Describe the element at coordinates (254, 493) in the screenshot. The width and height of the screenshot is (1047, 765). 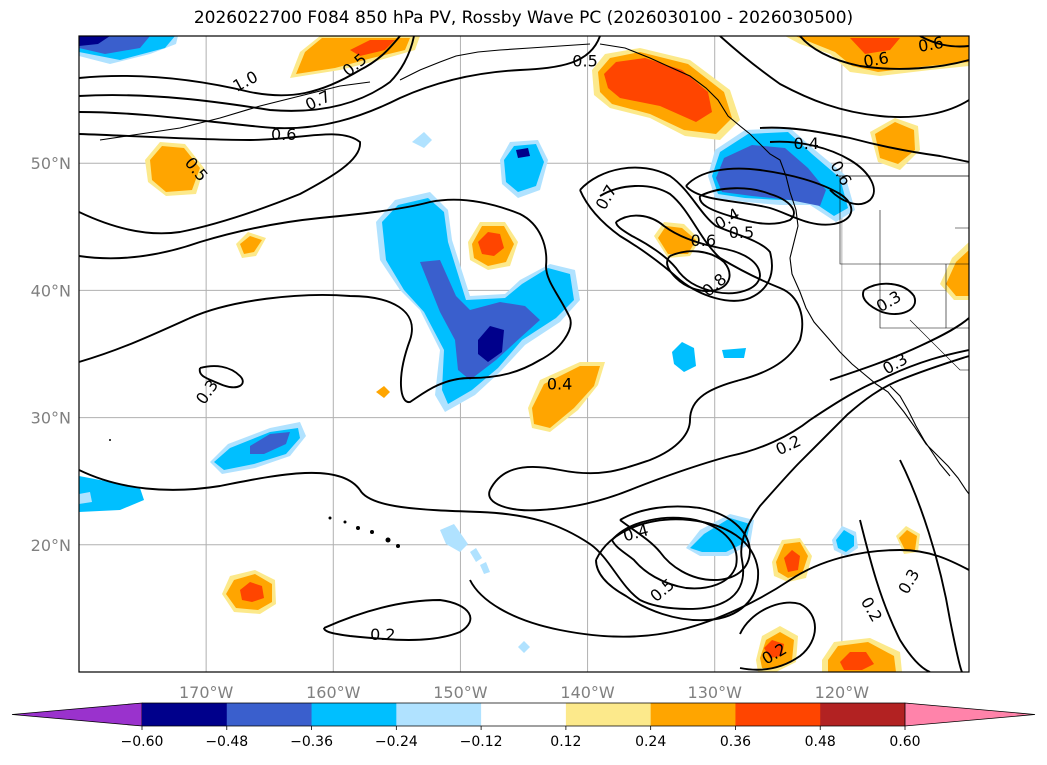
I see `islands` at that location.